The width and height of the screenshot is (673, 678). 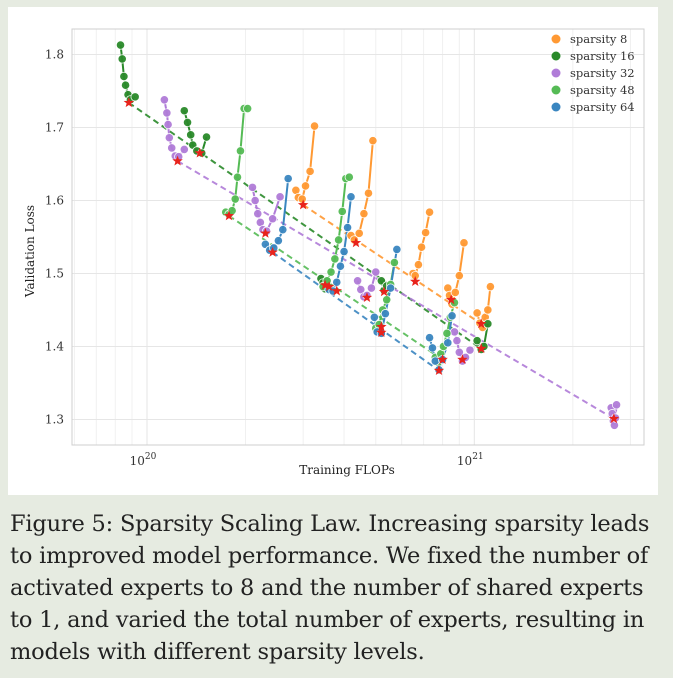 I want to click on legend-label: sparsity 16, so click(x=602, y=56).